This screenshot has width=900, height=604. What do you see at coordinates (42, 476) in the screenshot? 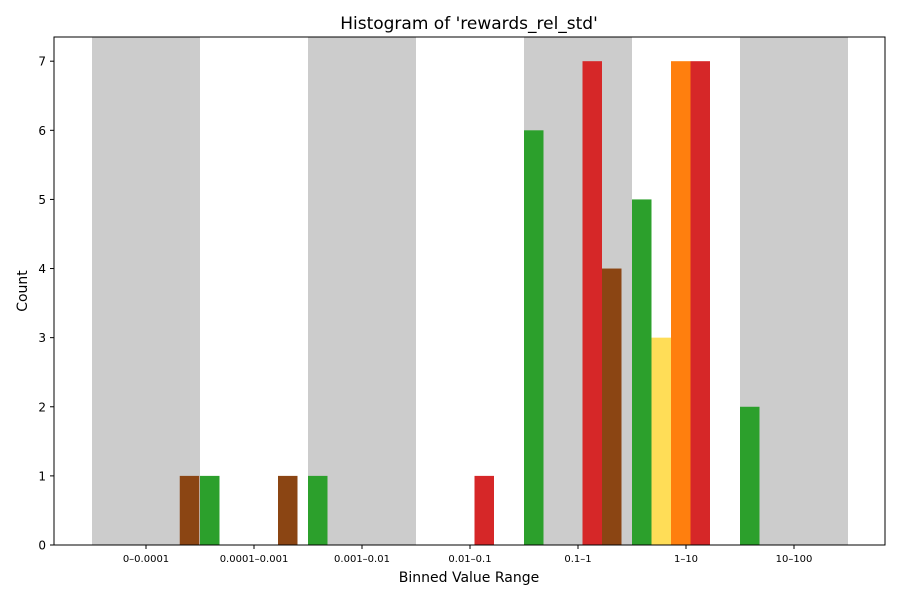
I see `y-tick-label: 1` at bounding box center [42, 476].